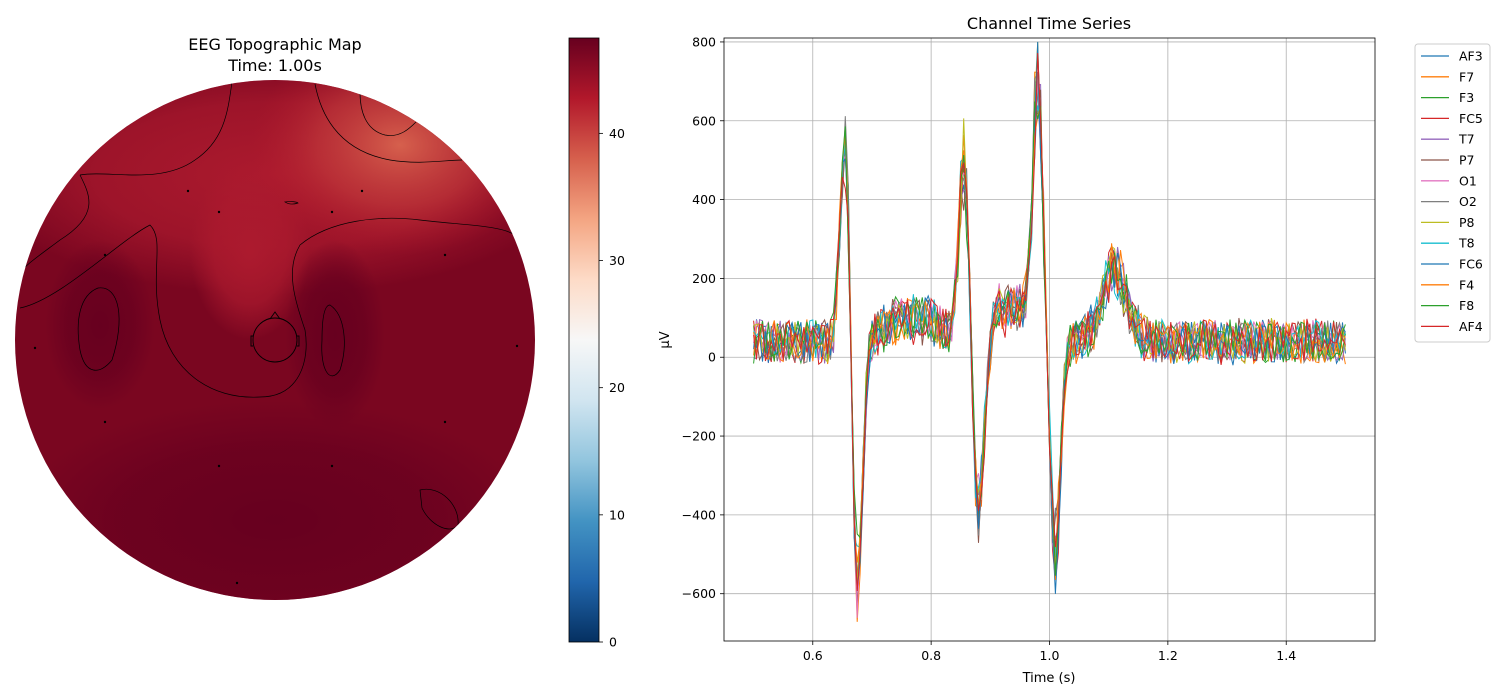 Image resolution: width=1500 pixels, height=700 pixels. Describe the element at coordinates (1467, 222) in the screenshot. I see `legend-label: P8` at that location.